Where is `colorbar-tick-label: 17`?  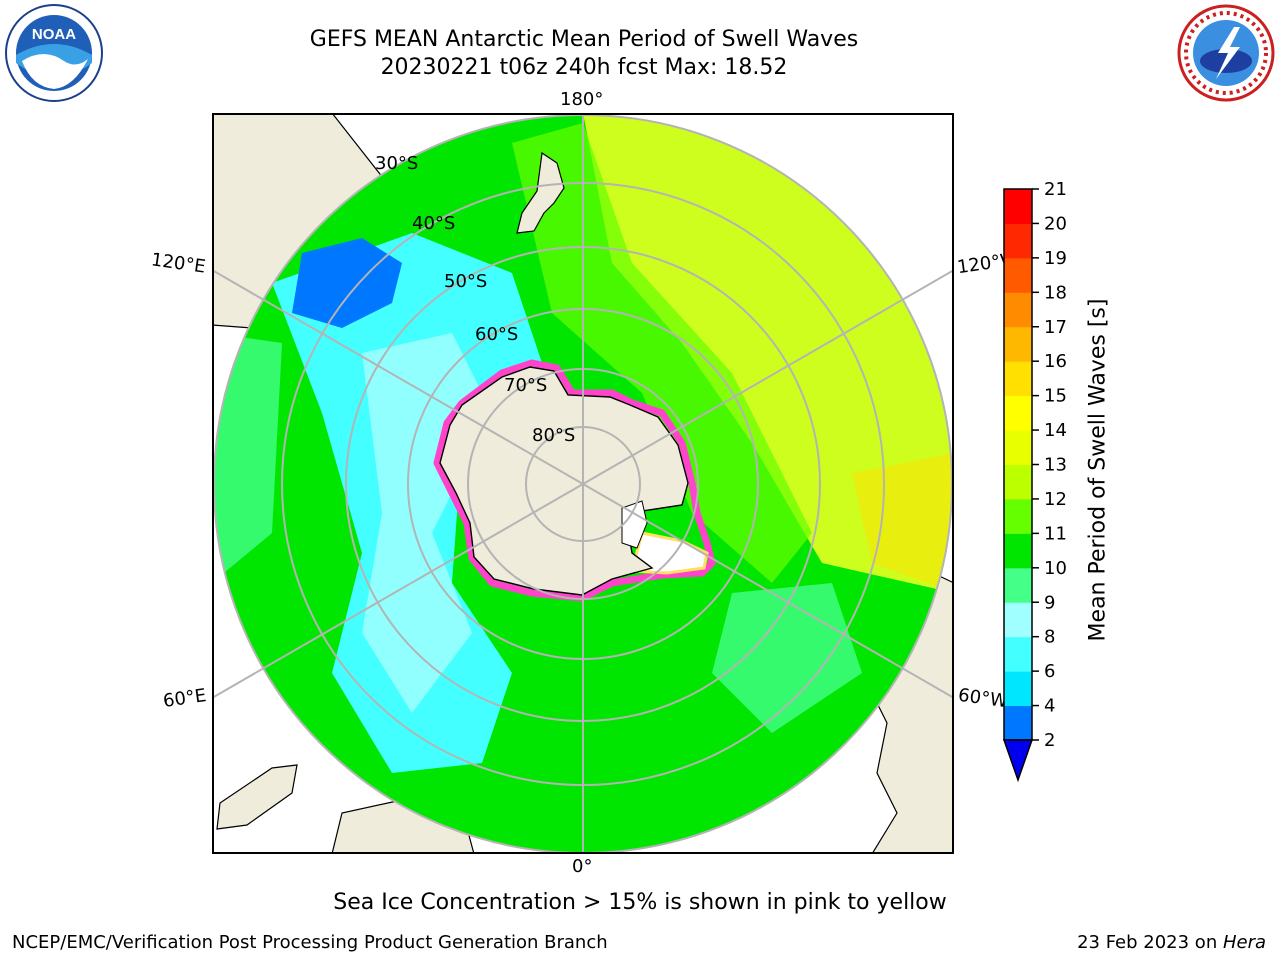
colorbar-tick-label: 17 is located at coordinates (1055, 327).